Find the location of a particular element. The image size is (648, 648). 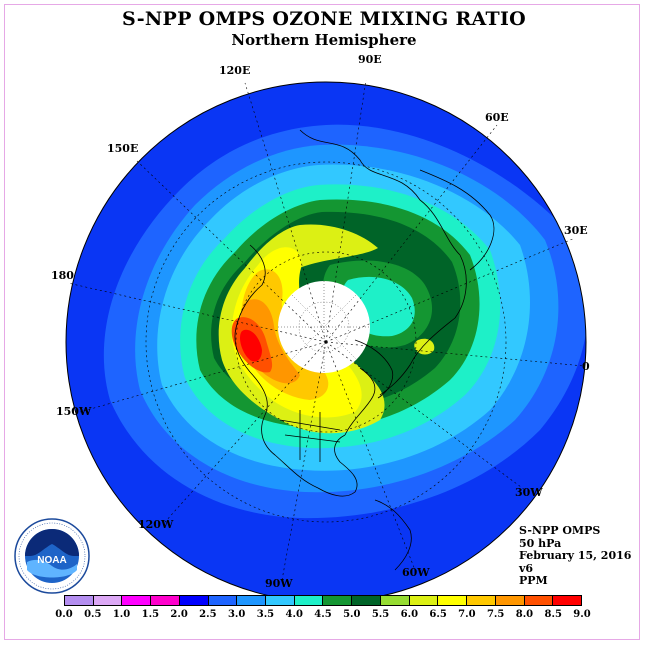

lon-label-60w: 60W is located at coordinates (416, 572).